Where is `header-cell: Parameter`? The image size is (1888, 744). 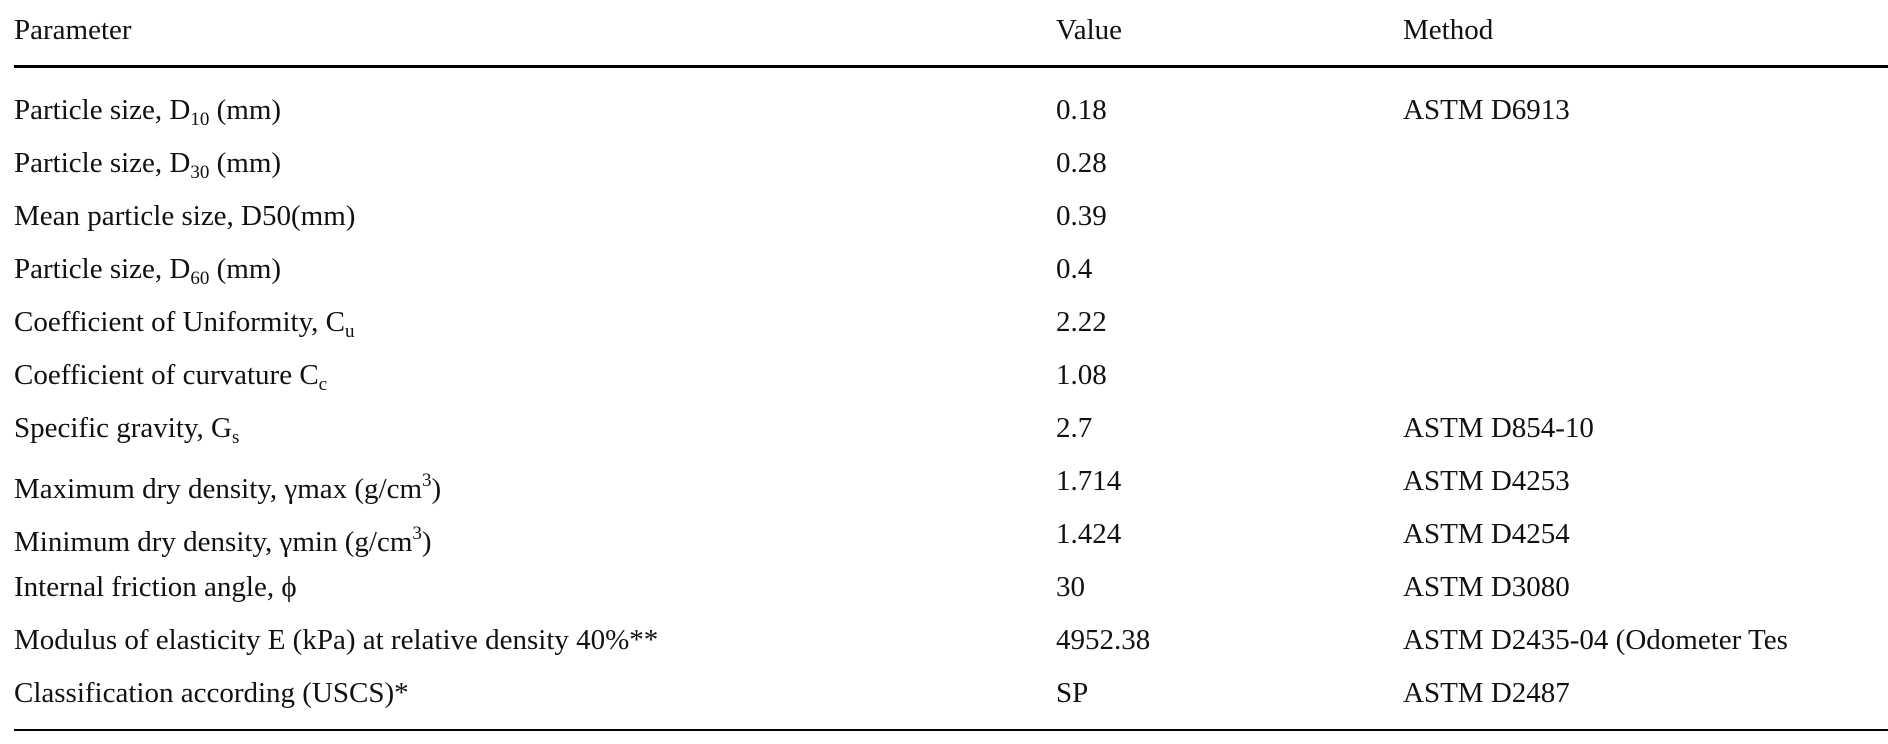
header-cell: Parameter is located at coordinates (73, 30).